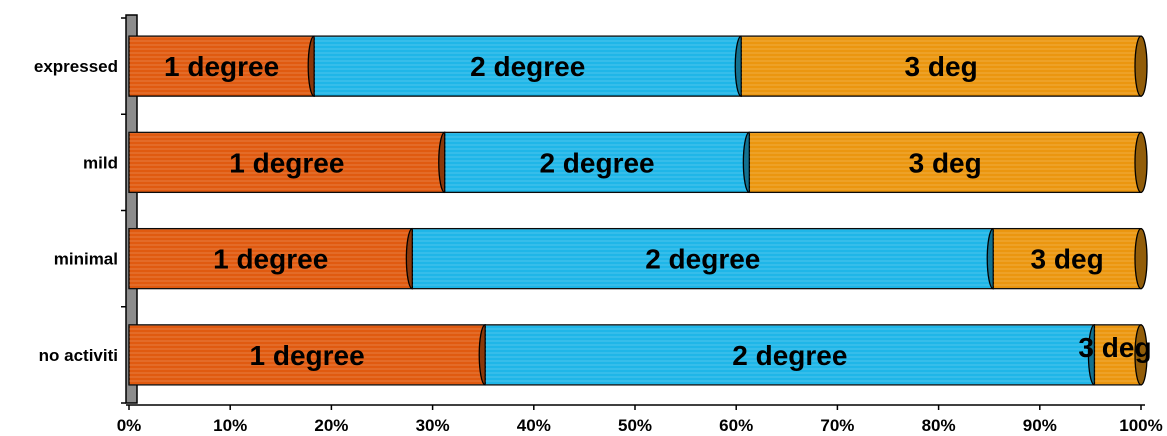 This screenshot has width=1167, height=436. What do you see at coordinates (86, 259) in the screenshot?
I see `category-label: minimal` at bounding box center [86, 259].